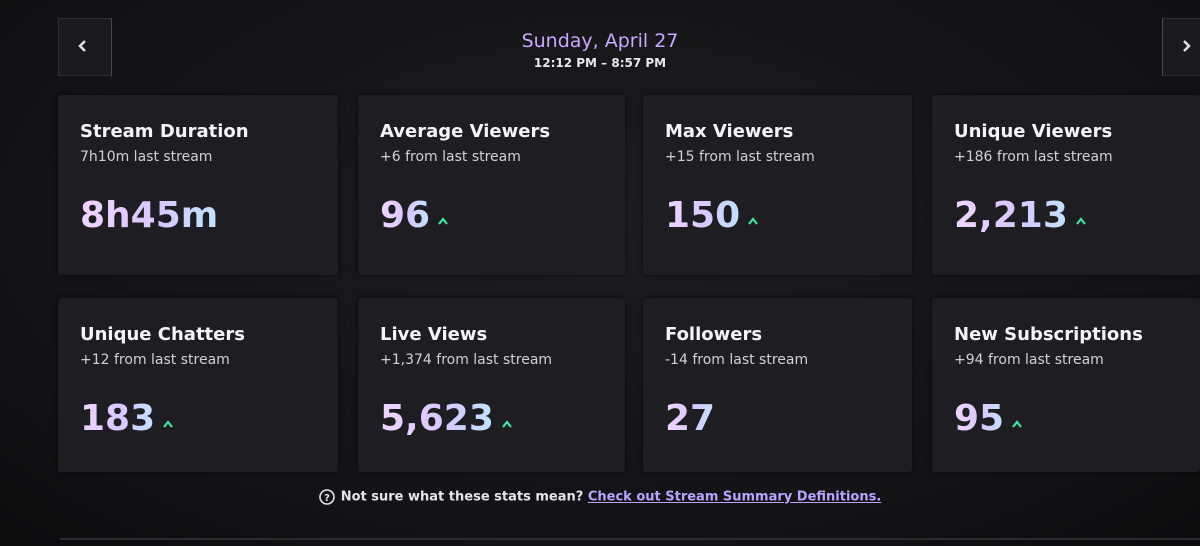  I want to click on footer-text: Not sure what these stats mean?, so click(462, 497).